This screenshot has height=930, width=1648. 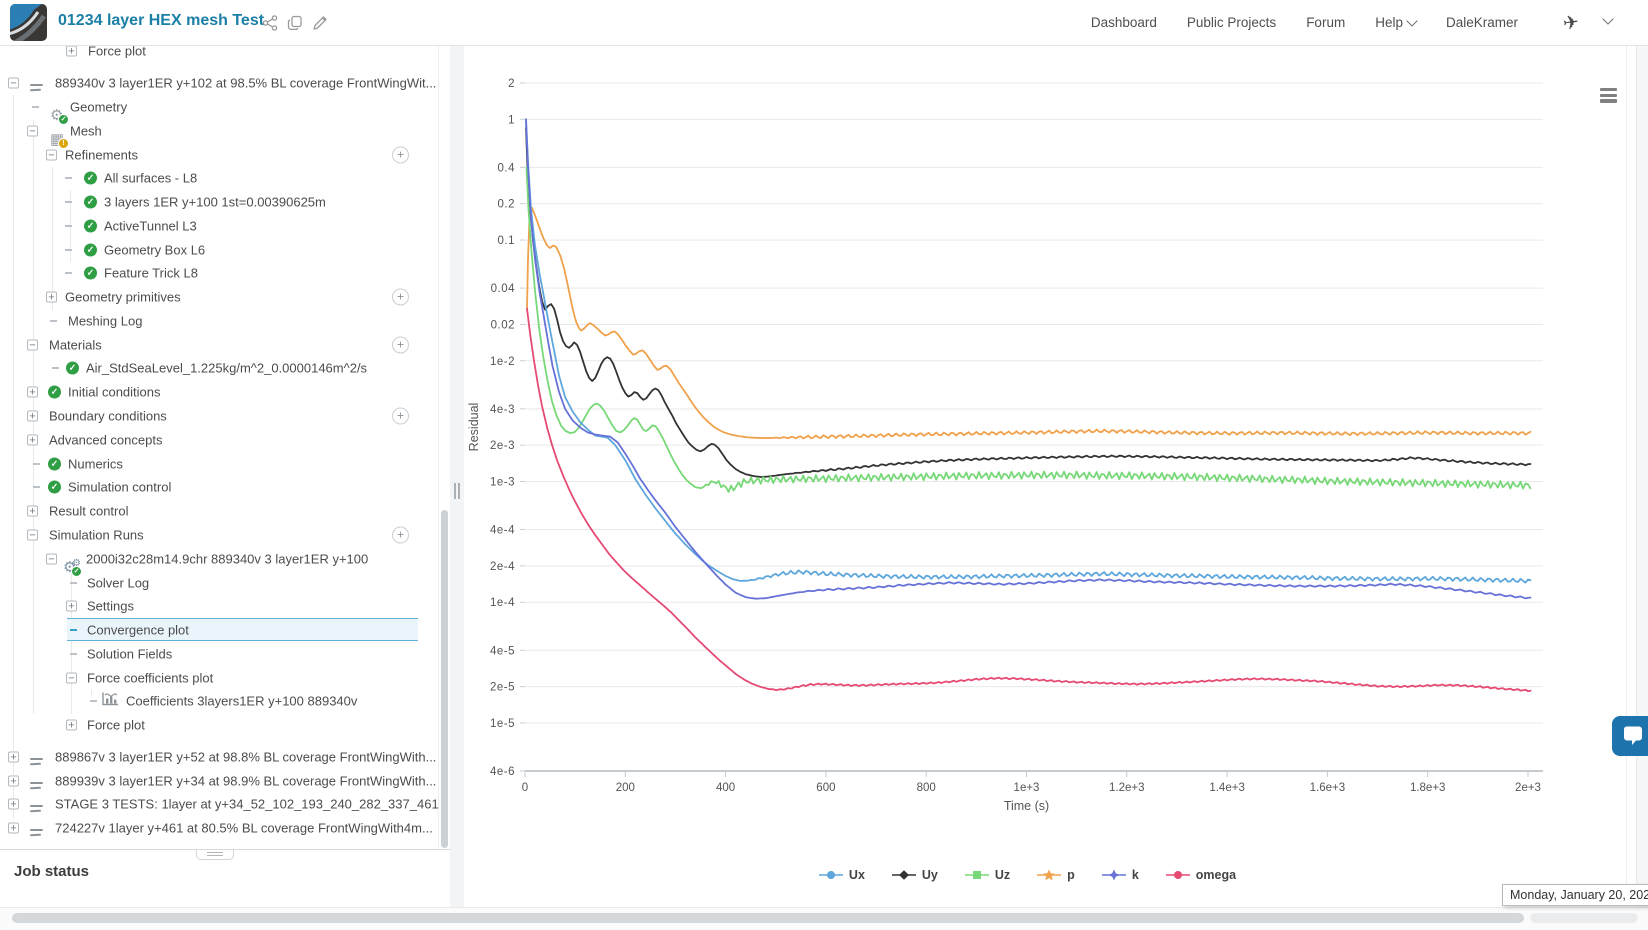 What do you see at coordinates (28, 22) in the screenshot?
I see `simscale-logo` at bounding box center [28, 22].